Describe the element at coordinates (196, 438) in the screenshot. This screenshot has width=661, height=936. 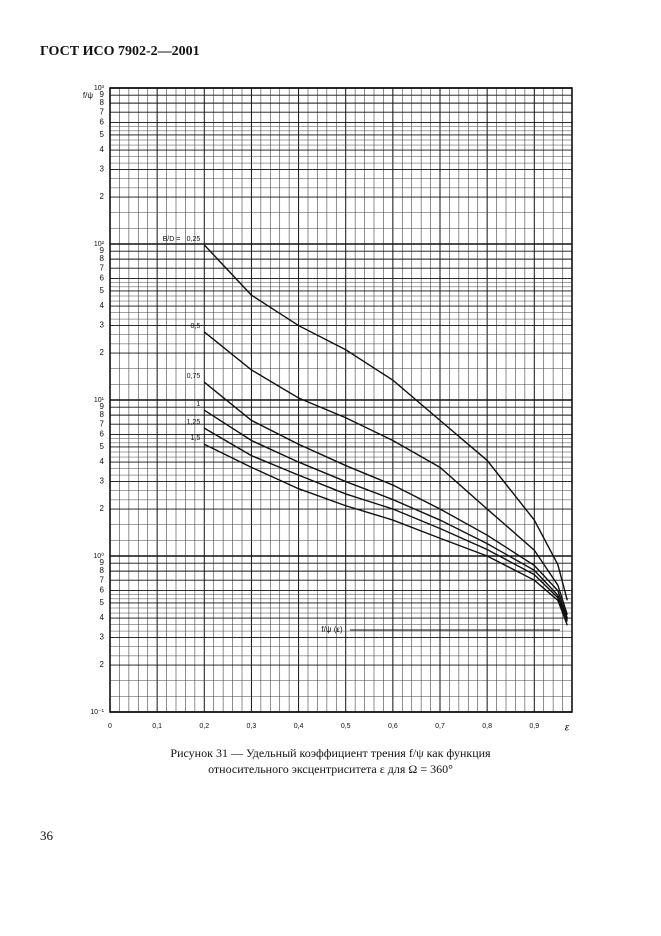
I see `series-label: 1,5` at that location.